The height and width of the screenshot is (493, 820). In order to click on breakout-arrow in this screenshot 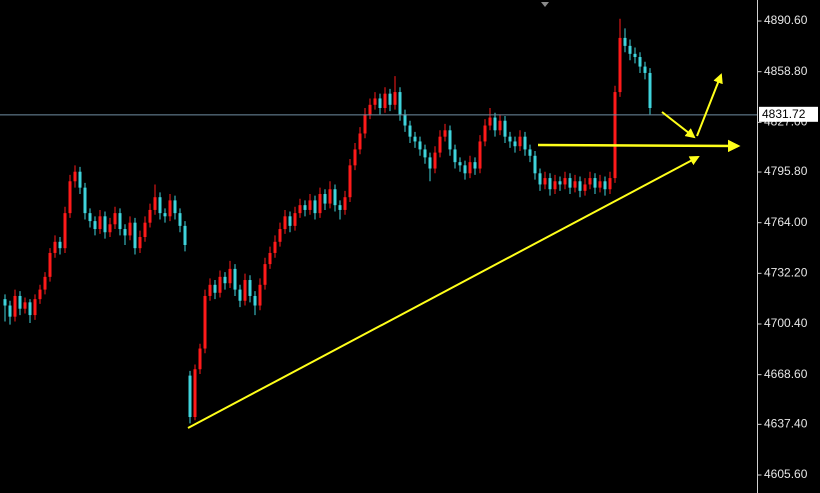, I will do `click(709, 105)`.